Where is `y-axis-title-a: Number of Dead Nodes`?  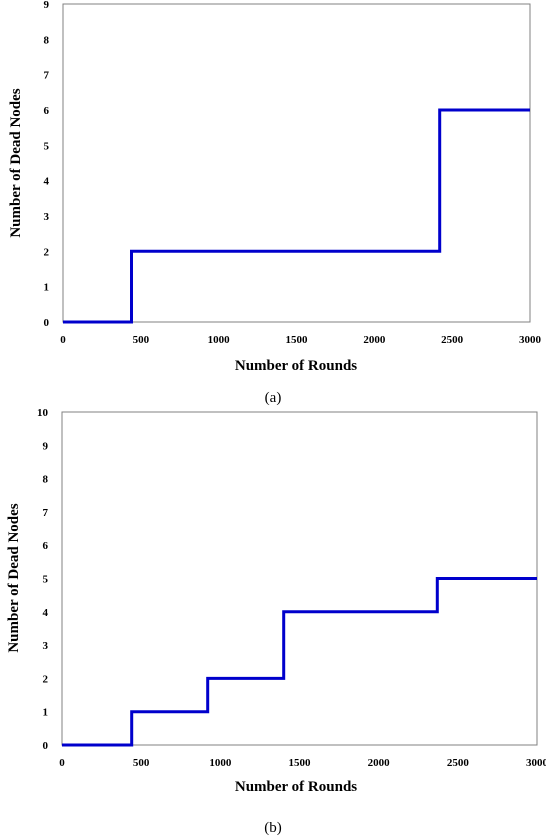 y-axis-title-a: Number of Dead Nodes is located at coordinates (16, 162).